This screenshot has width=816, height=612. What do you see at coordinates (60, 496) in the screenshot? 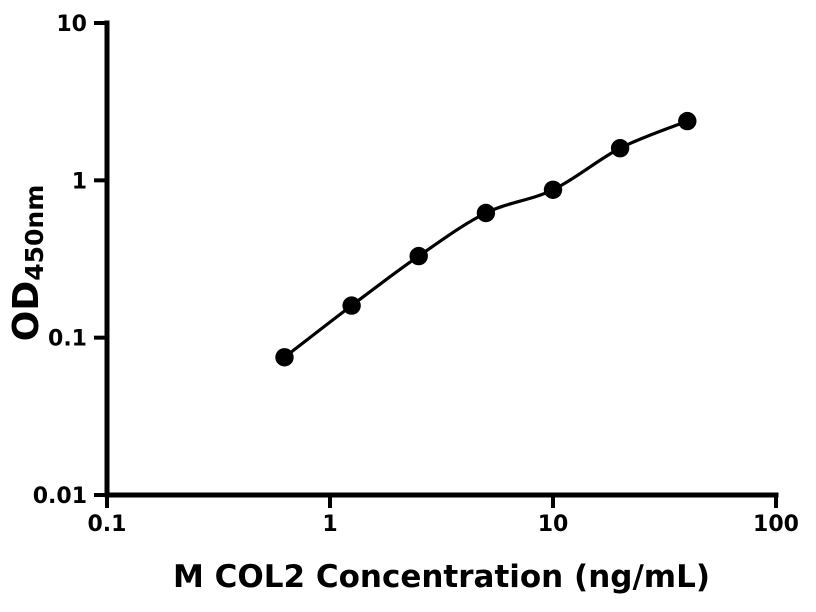
I see `y-tick-label-3: 0.01` at bounding box center [60, 496].